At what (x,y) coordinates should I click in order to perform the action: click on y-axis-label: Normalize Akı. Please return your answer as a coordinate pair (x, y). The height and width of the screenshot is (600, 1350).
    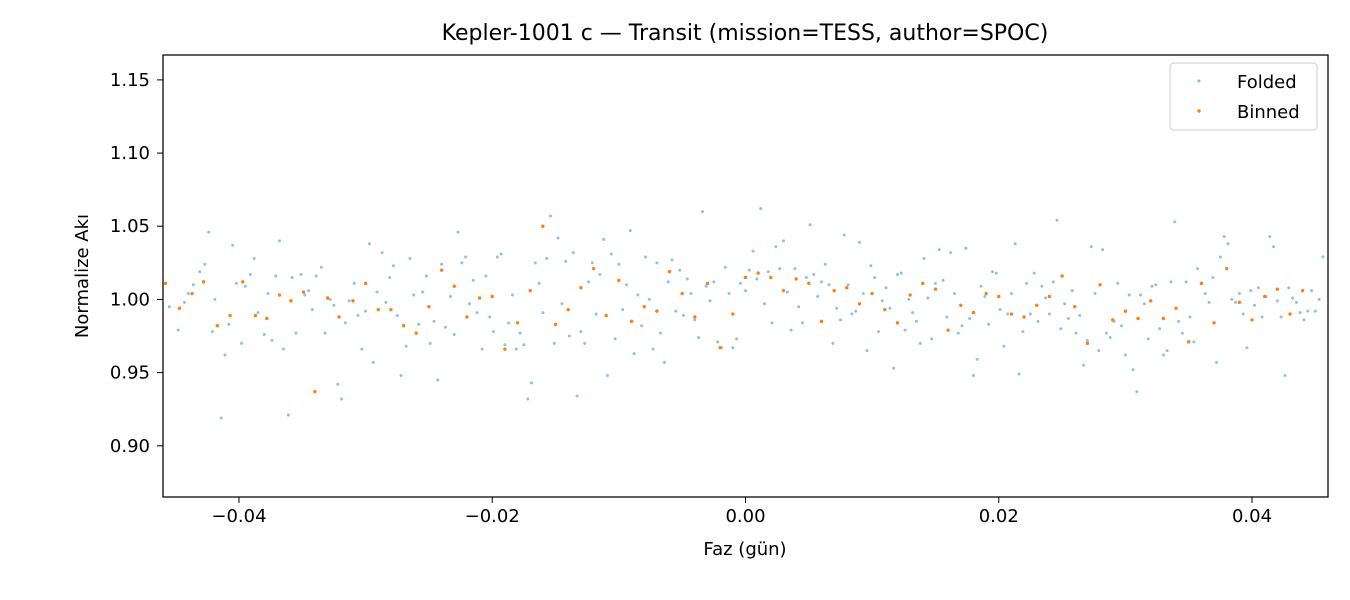
    Looking at the image, I should click on (82, 276).